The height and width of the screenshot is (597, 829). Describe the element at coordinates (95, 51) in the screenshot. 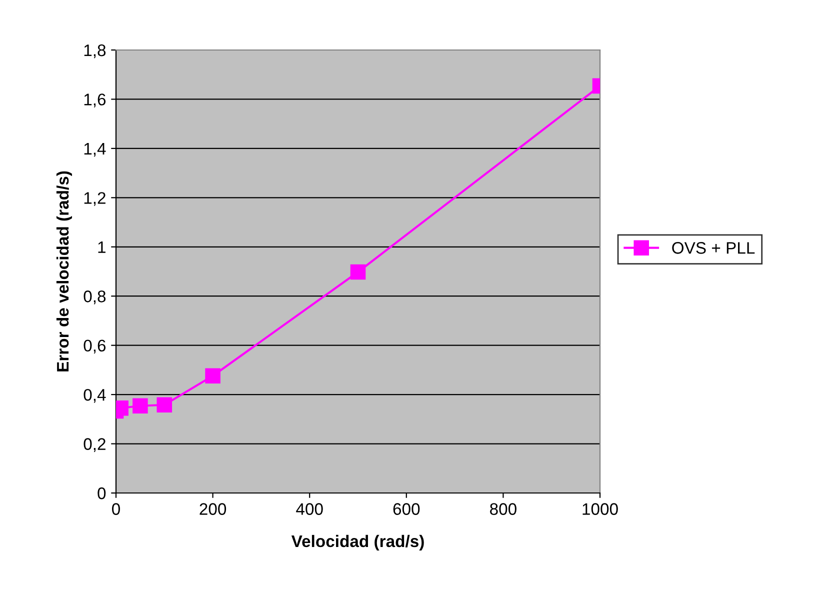

I see `y-tick-label: 1,8` at that location.